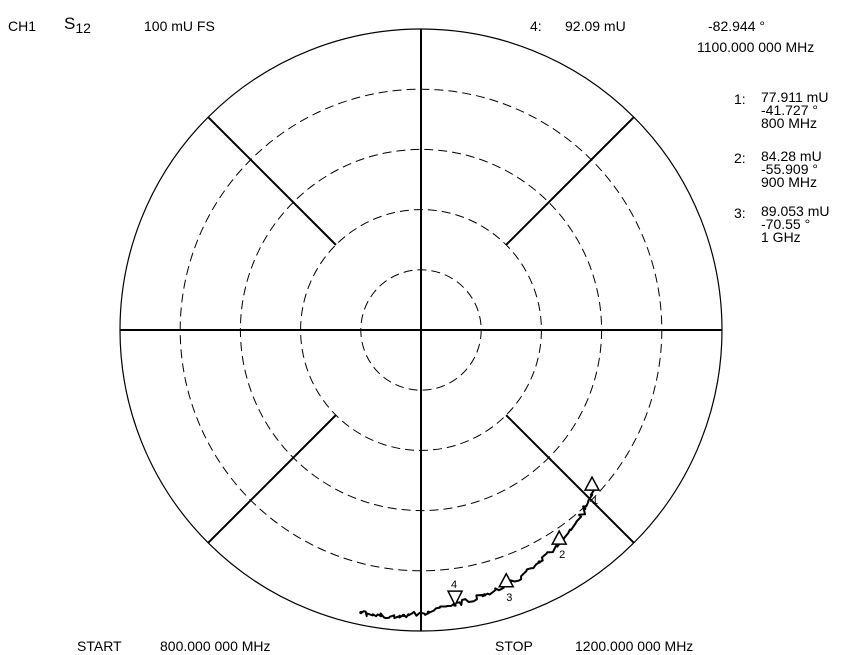  What do you see at coordinates (595, 501) in the screenshot?
I see `marker-1-label: 1` at bounding box center [595, 501].